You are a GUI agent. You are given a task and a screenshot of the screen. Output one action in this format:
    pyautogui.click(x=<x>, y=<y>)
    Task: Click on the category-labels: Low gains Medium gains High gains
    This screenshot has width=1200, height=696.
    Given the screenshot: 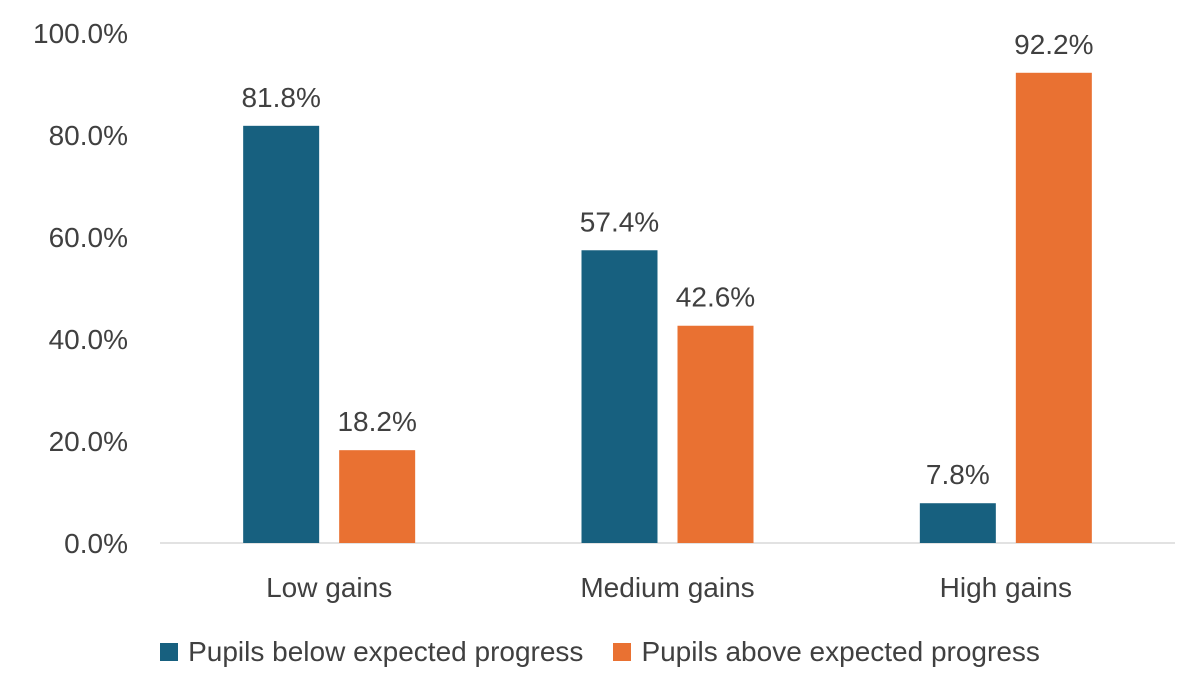 What is the action you would take?
    pyautogui.click(x=669, y=587)
    